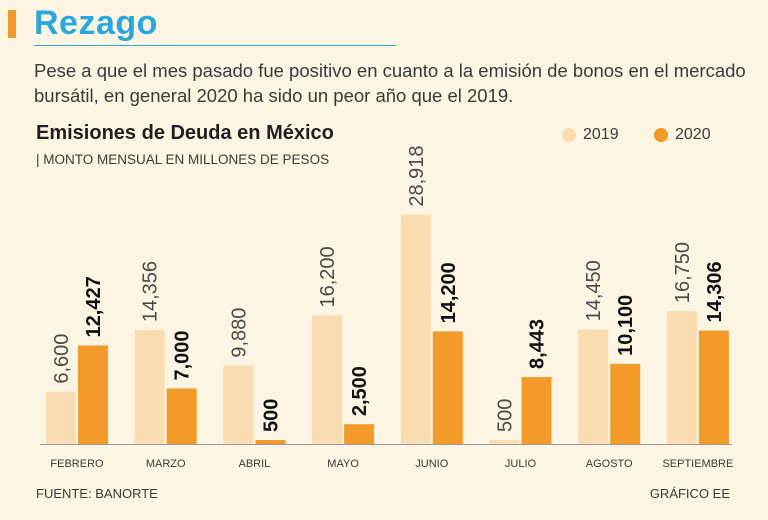 Image resolution: width=768 pixels, height=520 pixels. What do you see at coordinates (238, 404) in the screenshot?
I see `bar-2019-abril` at bounding box center [238, 404].